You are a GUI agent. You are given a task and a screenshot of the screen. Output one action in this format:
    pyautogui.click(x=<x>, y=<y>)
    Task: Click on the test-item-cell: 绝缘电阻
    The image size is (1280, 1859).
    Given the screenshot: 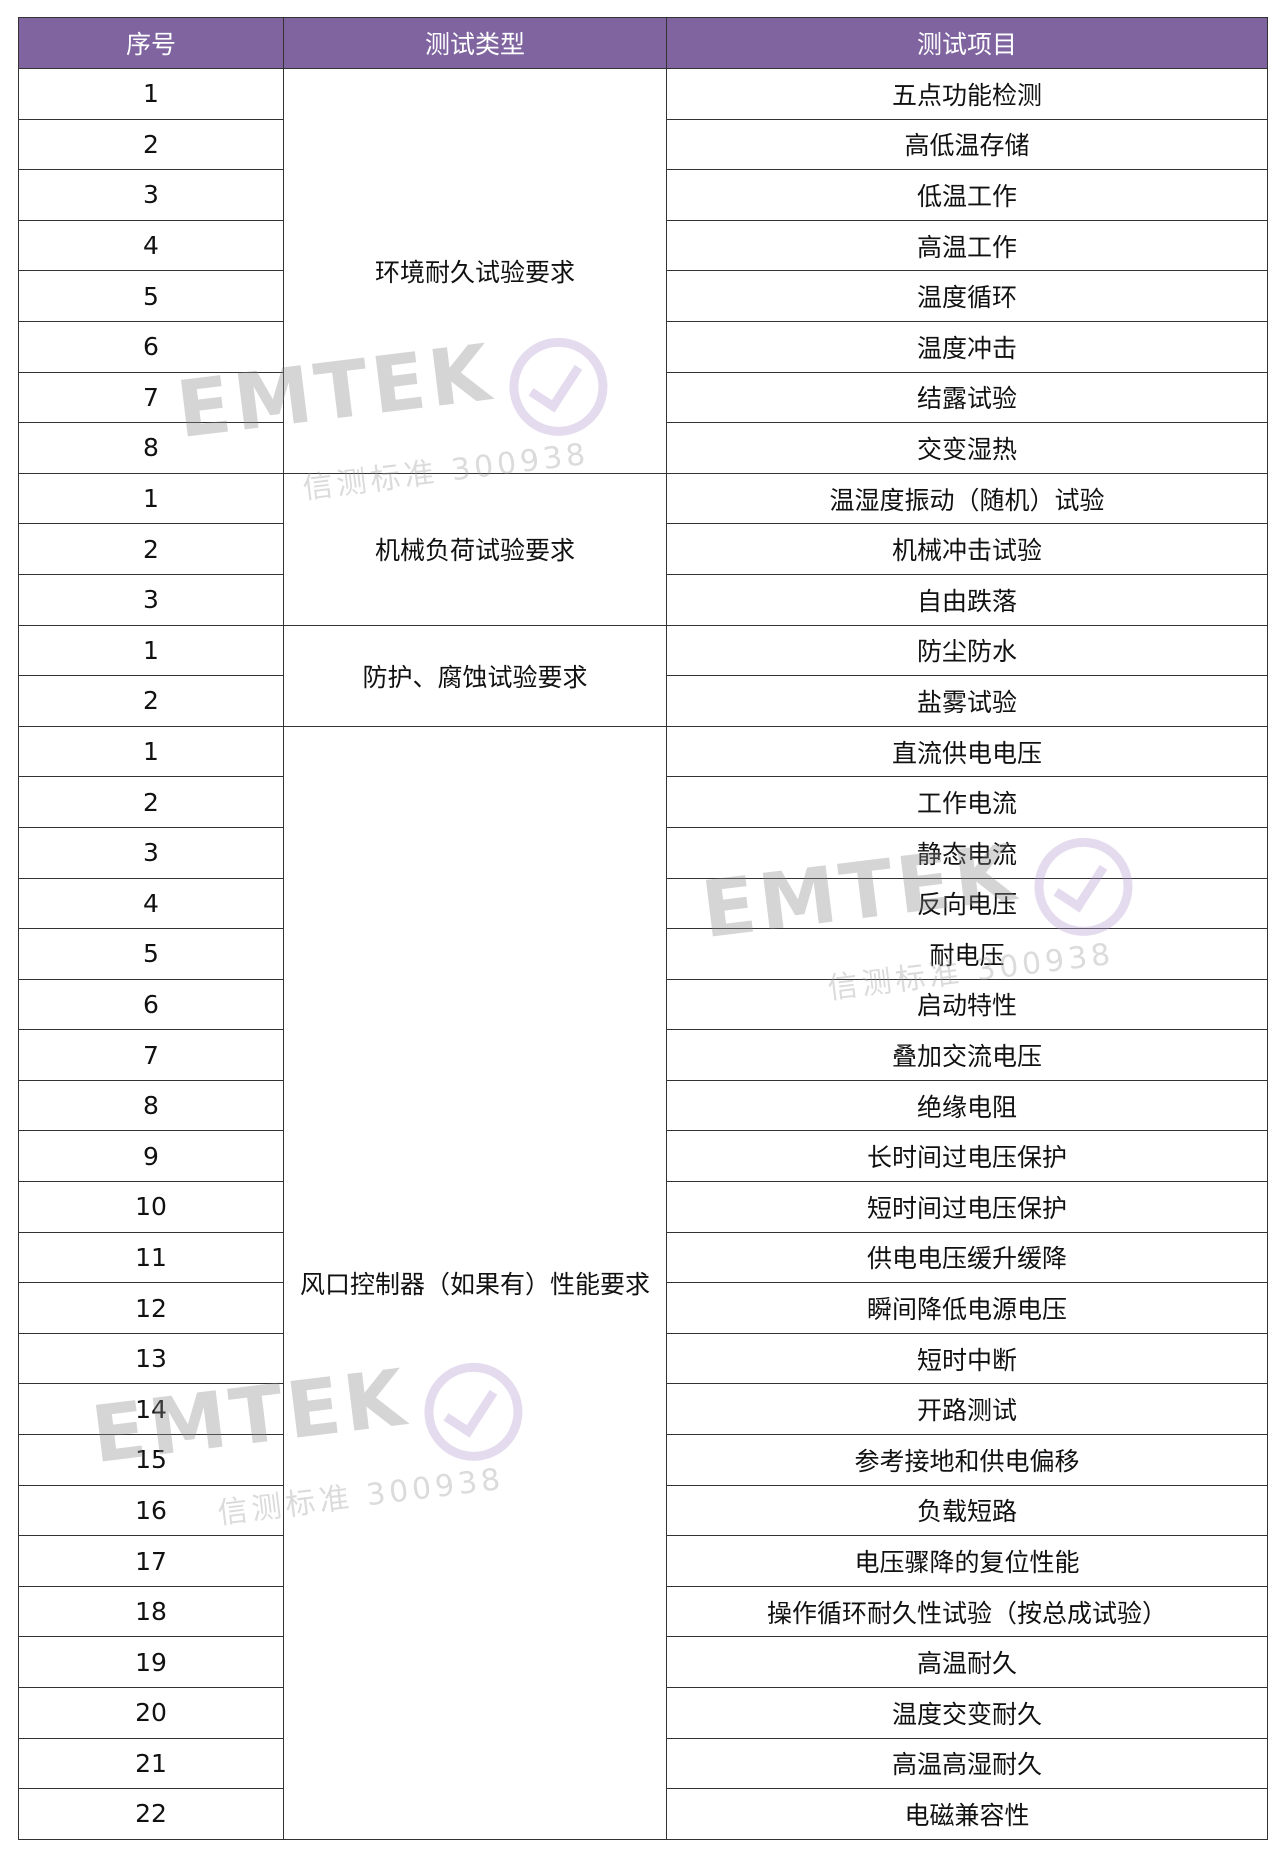 What is the action you would take?
    pyautogui.click(x=967, y=1105)
    